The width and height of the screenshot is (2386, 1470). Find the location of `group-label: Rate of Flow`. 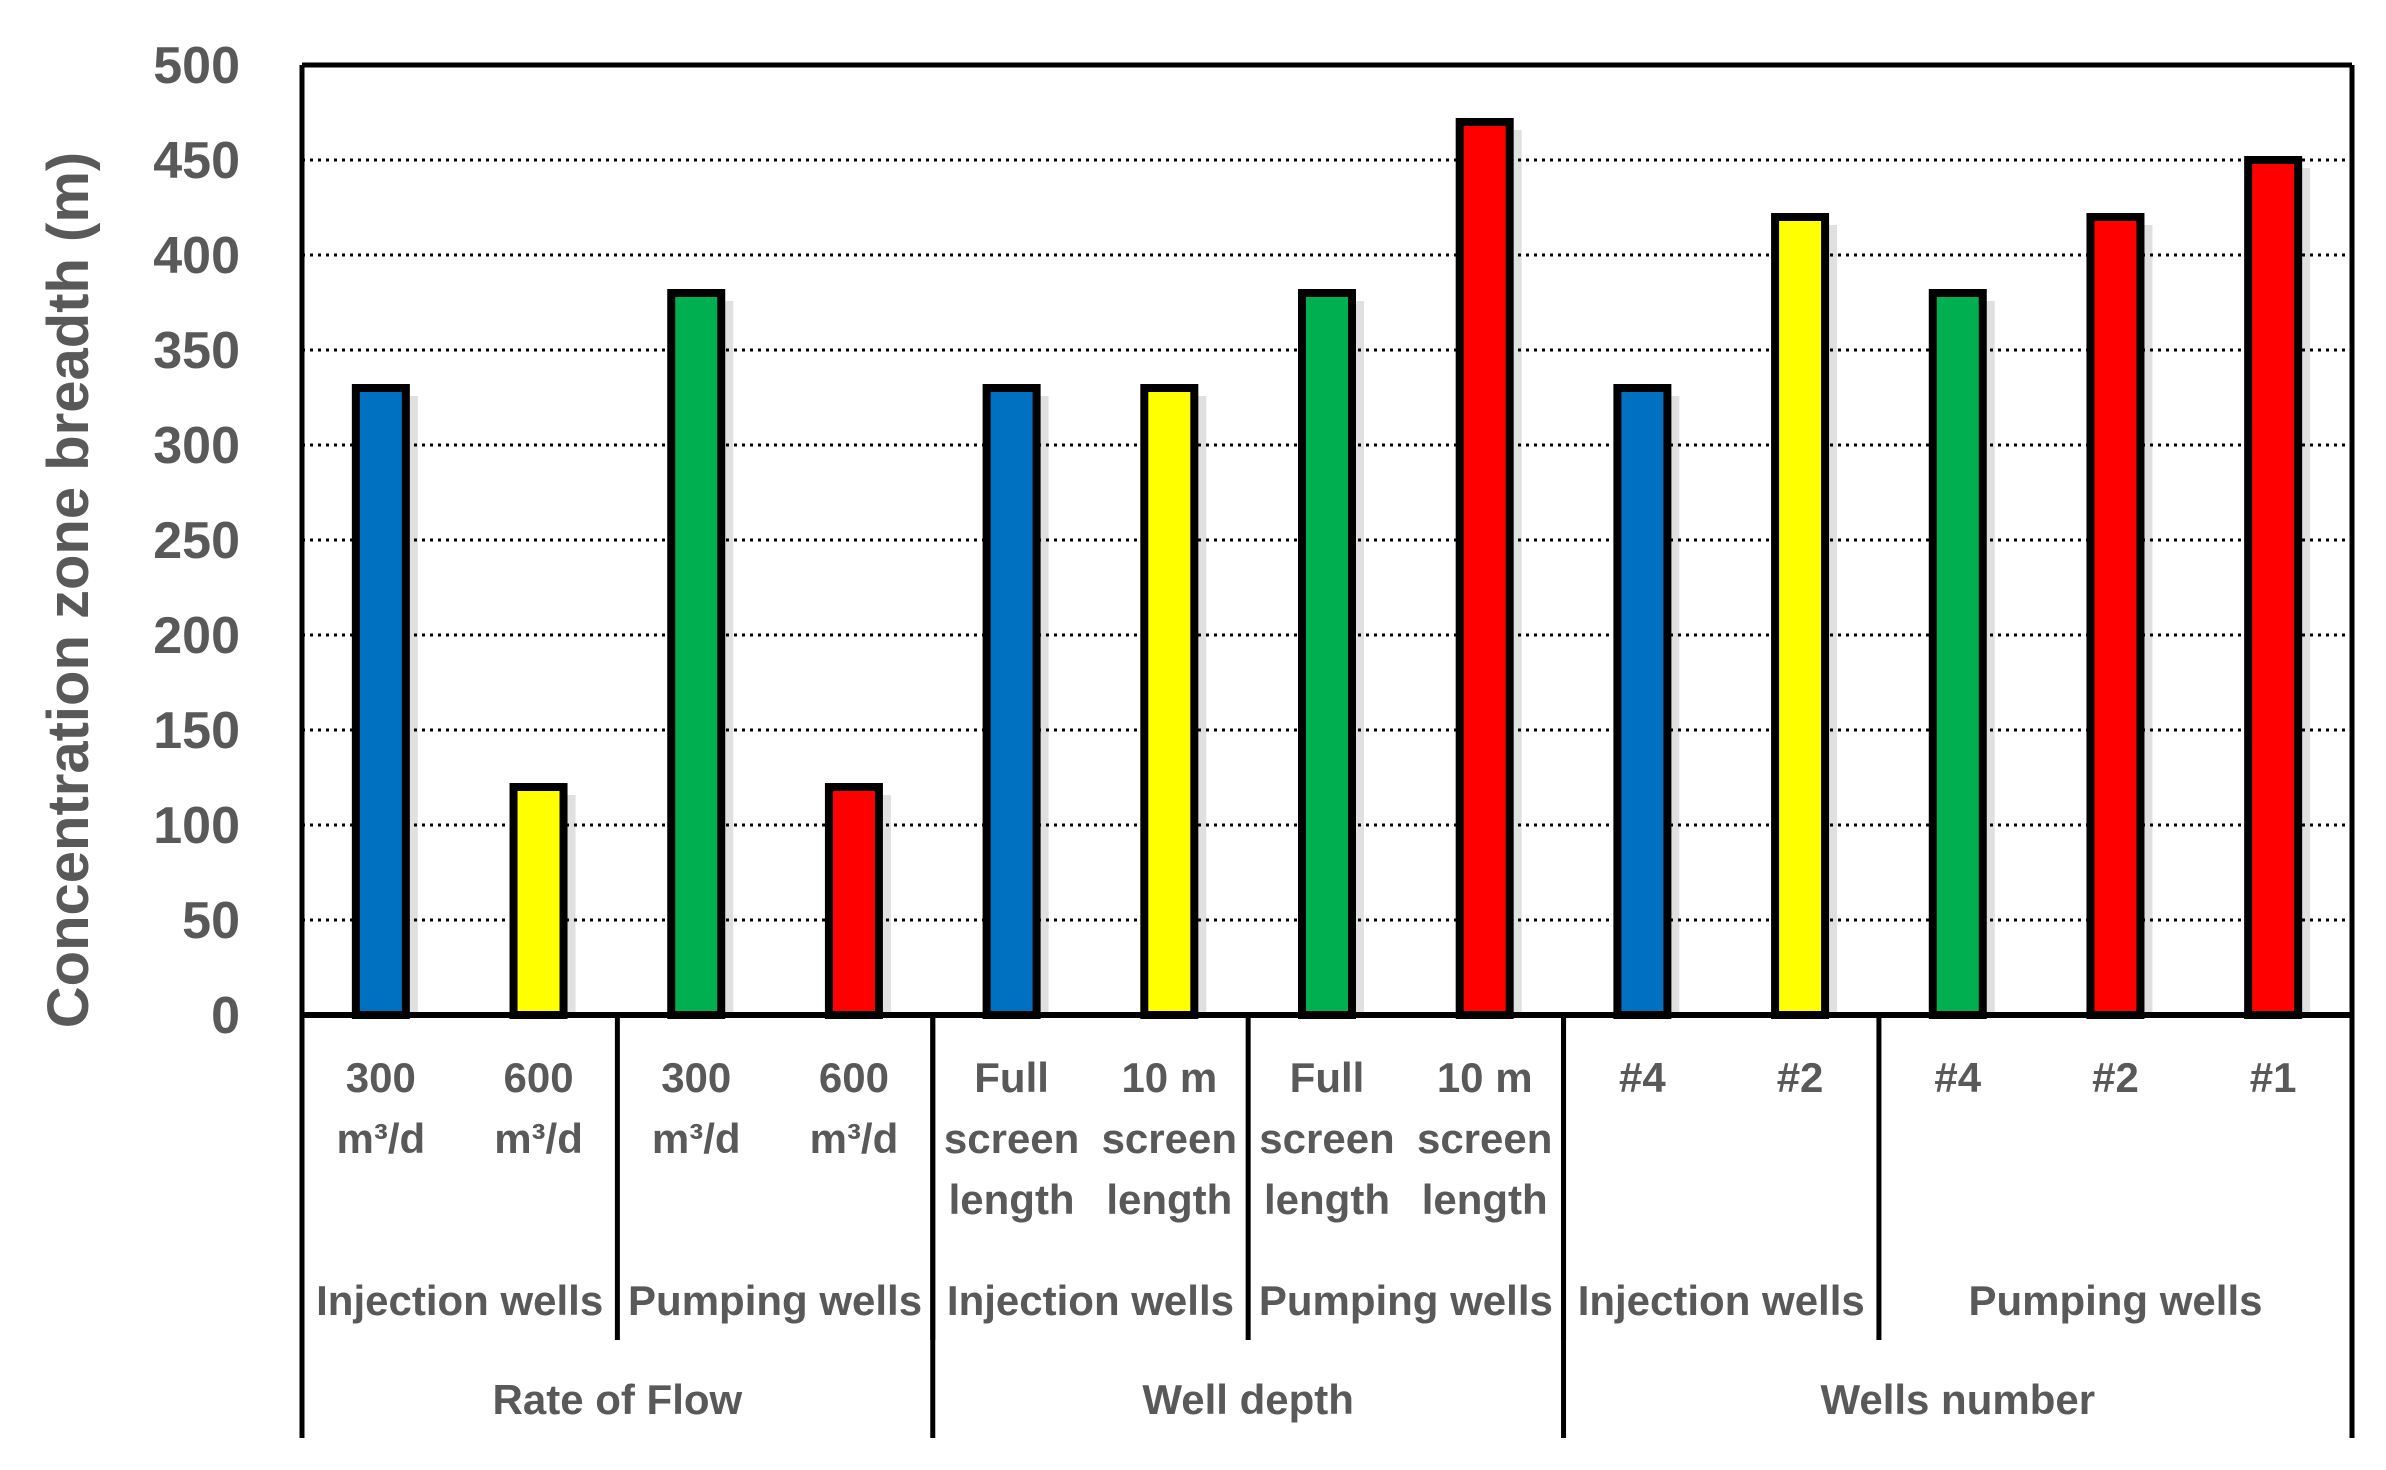

group-label: Rate of Flow is located at coordinates (618, 1399).